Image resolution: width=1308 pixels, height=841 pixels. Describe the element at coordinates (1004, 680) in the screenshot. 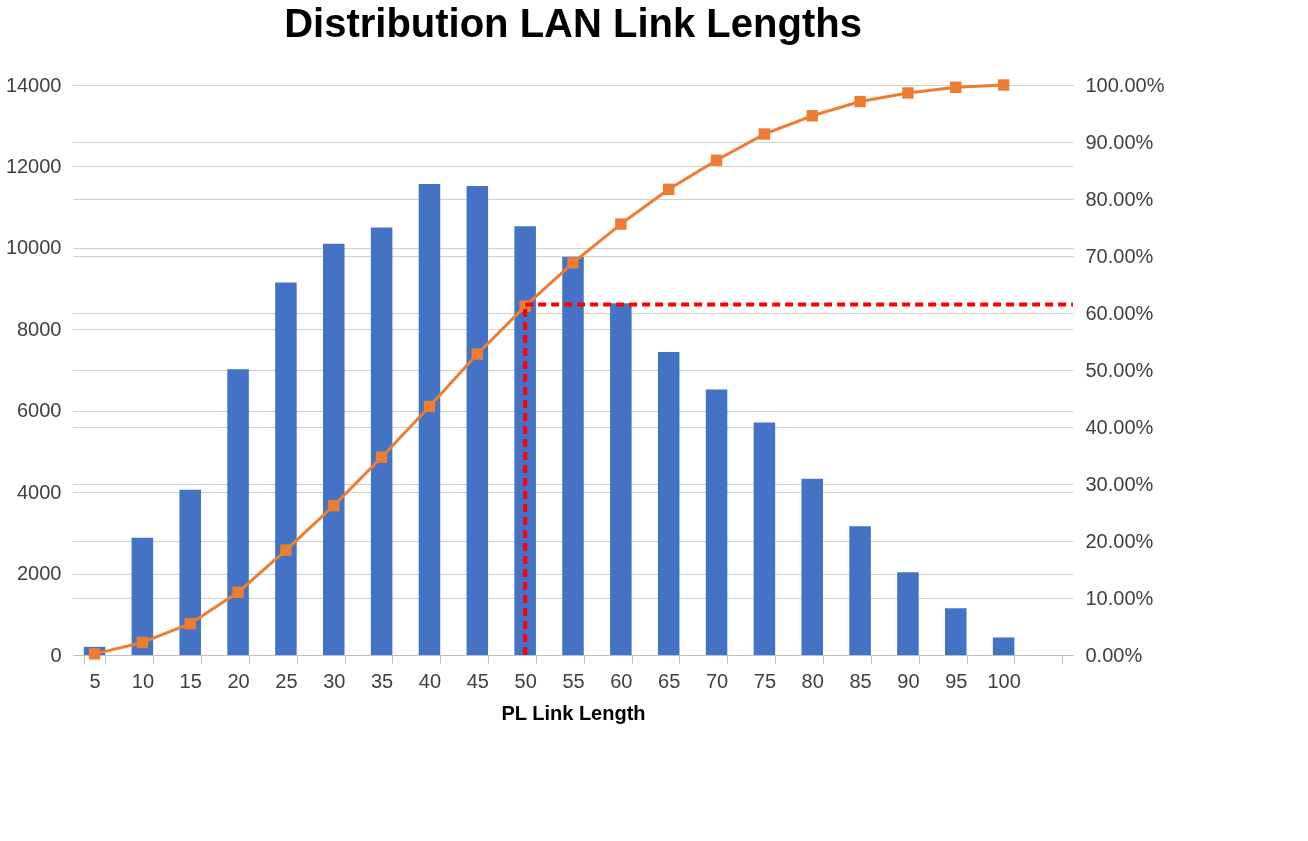

I see `x-tick-label: 100` at that location.